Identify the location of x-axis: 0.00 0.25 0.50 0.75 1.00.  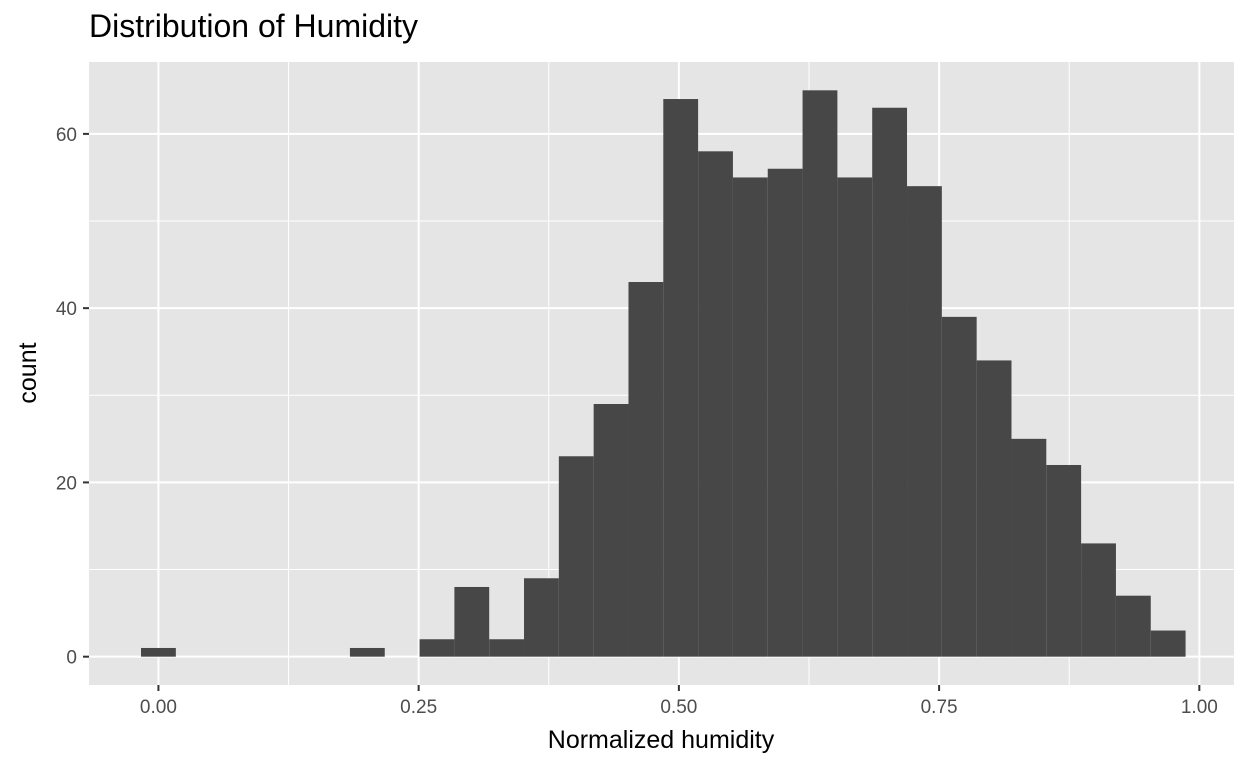
(679, 701).